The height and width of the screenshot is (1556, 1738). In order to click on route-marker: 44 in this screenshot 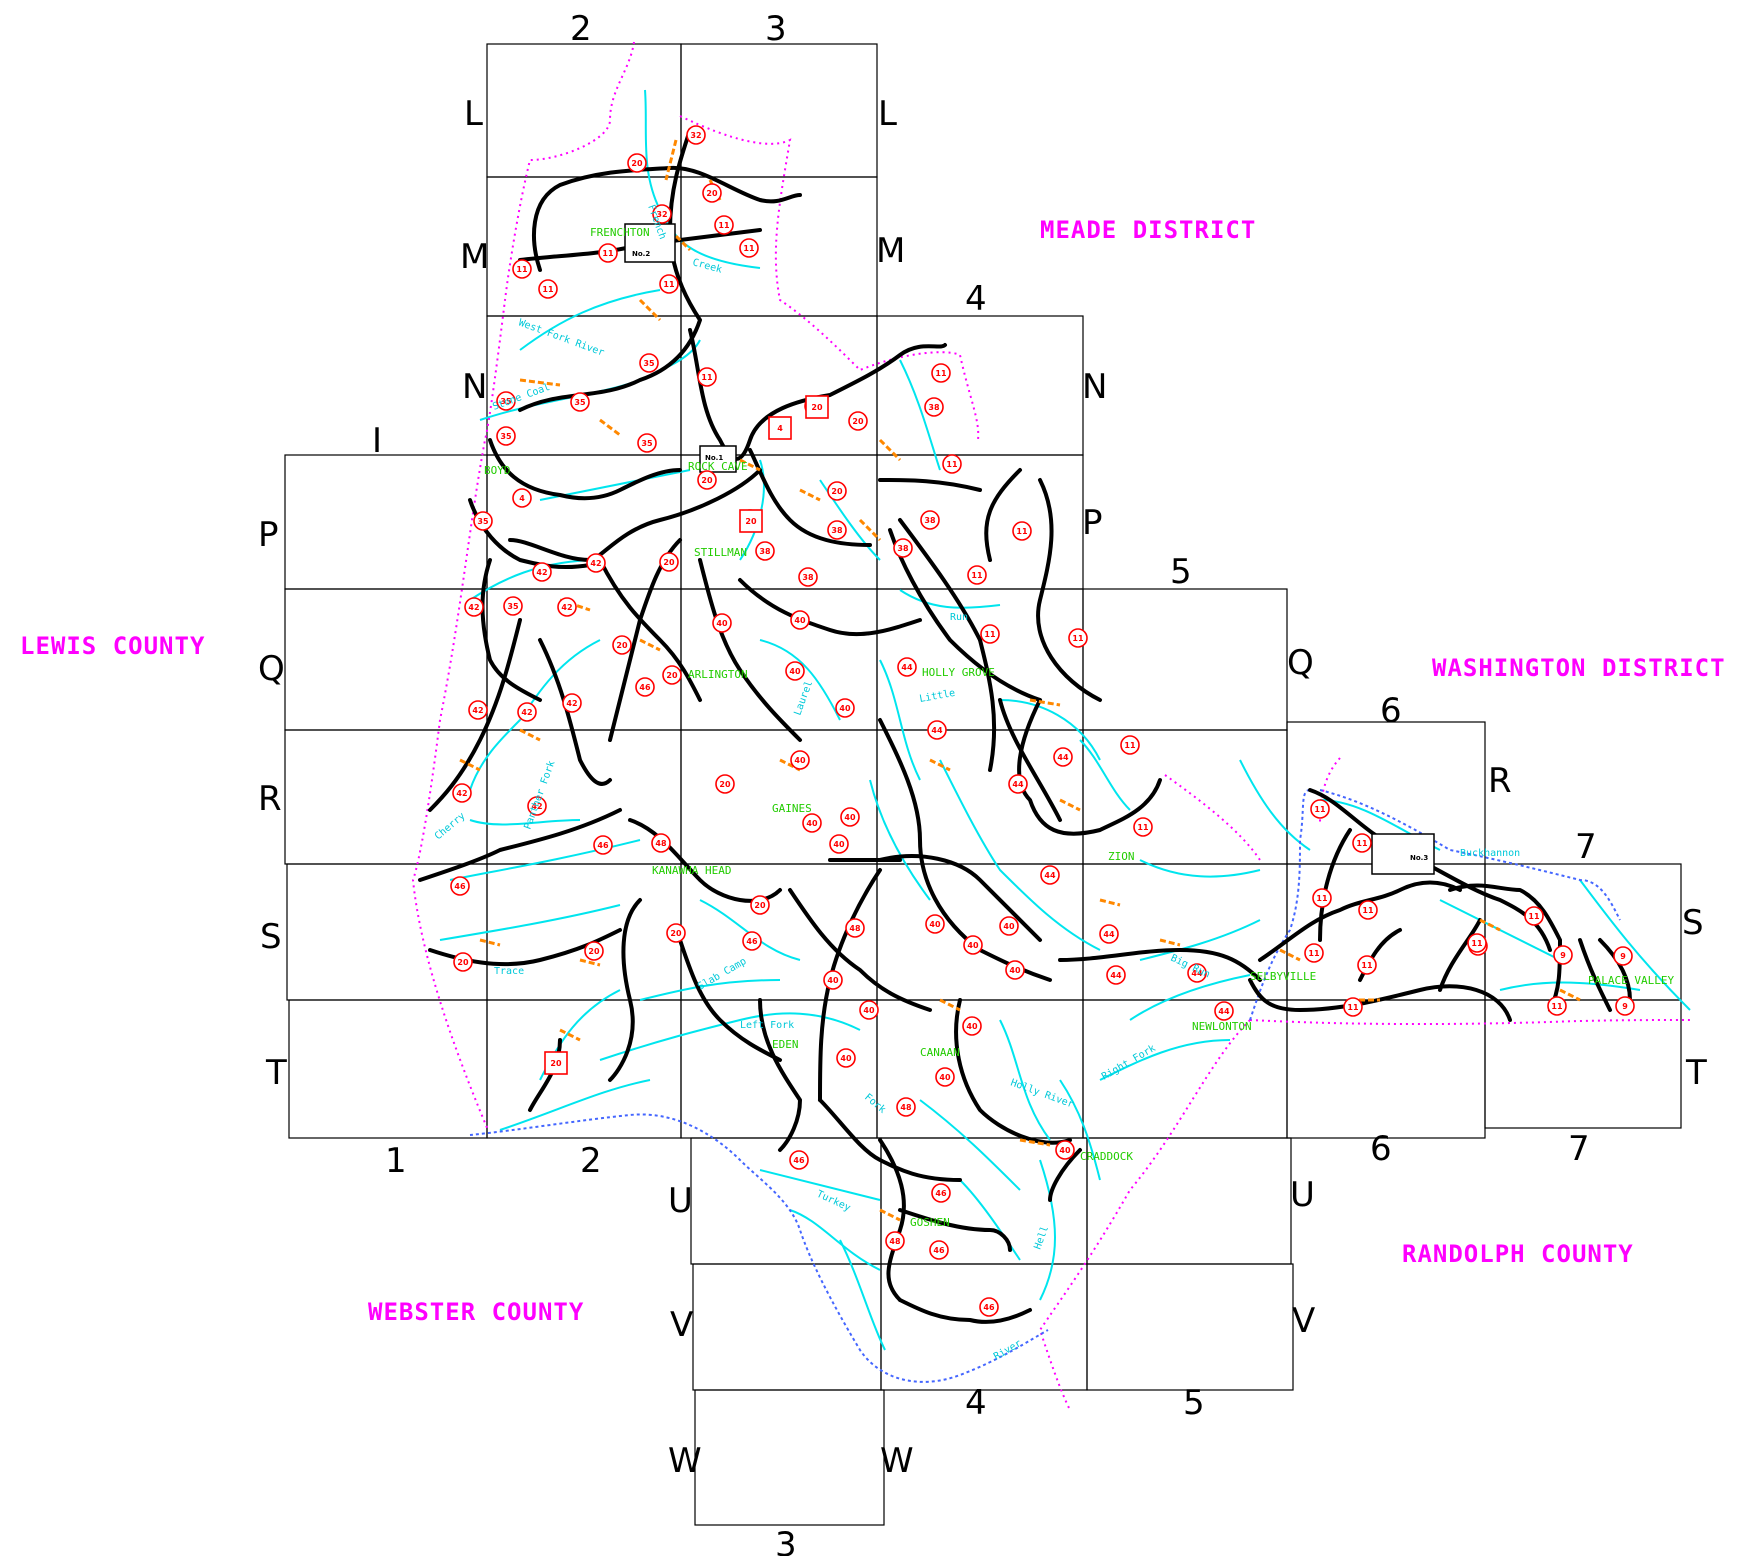, I will do `click(1050, 875)`.